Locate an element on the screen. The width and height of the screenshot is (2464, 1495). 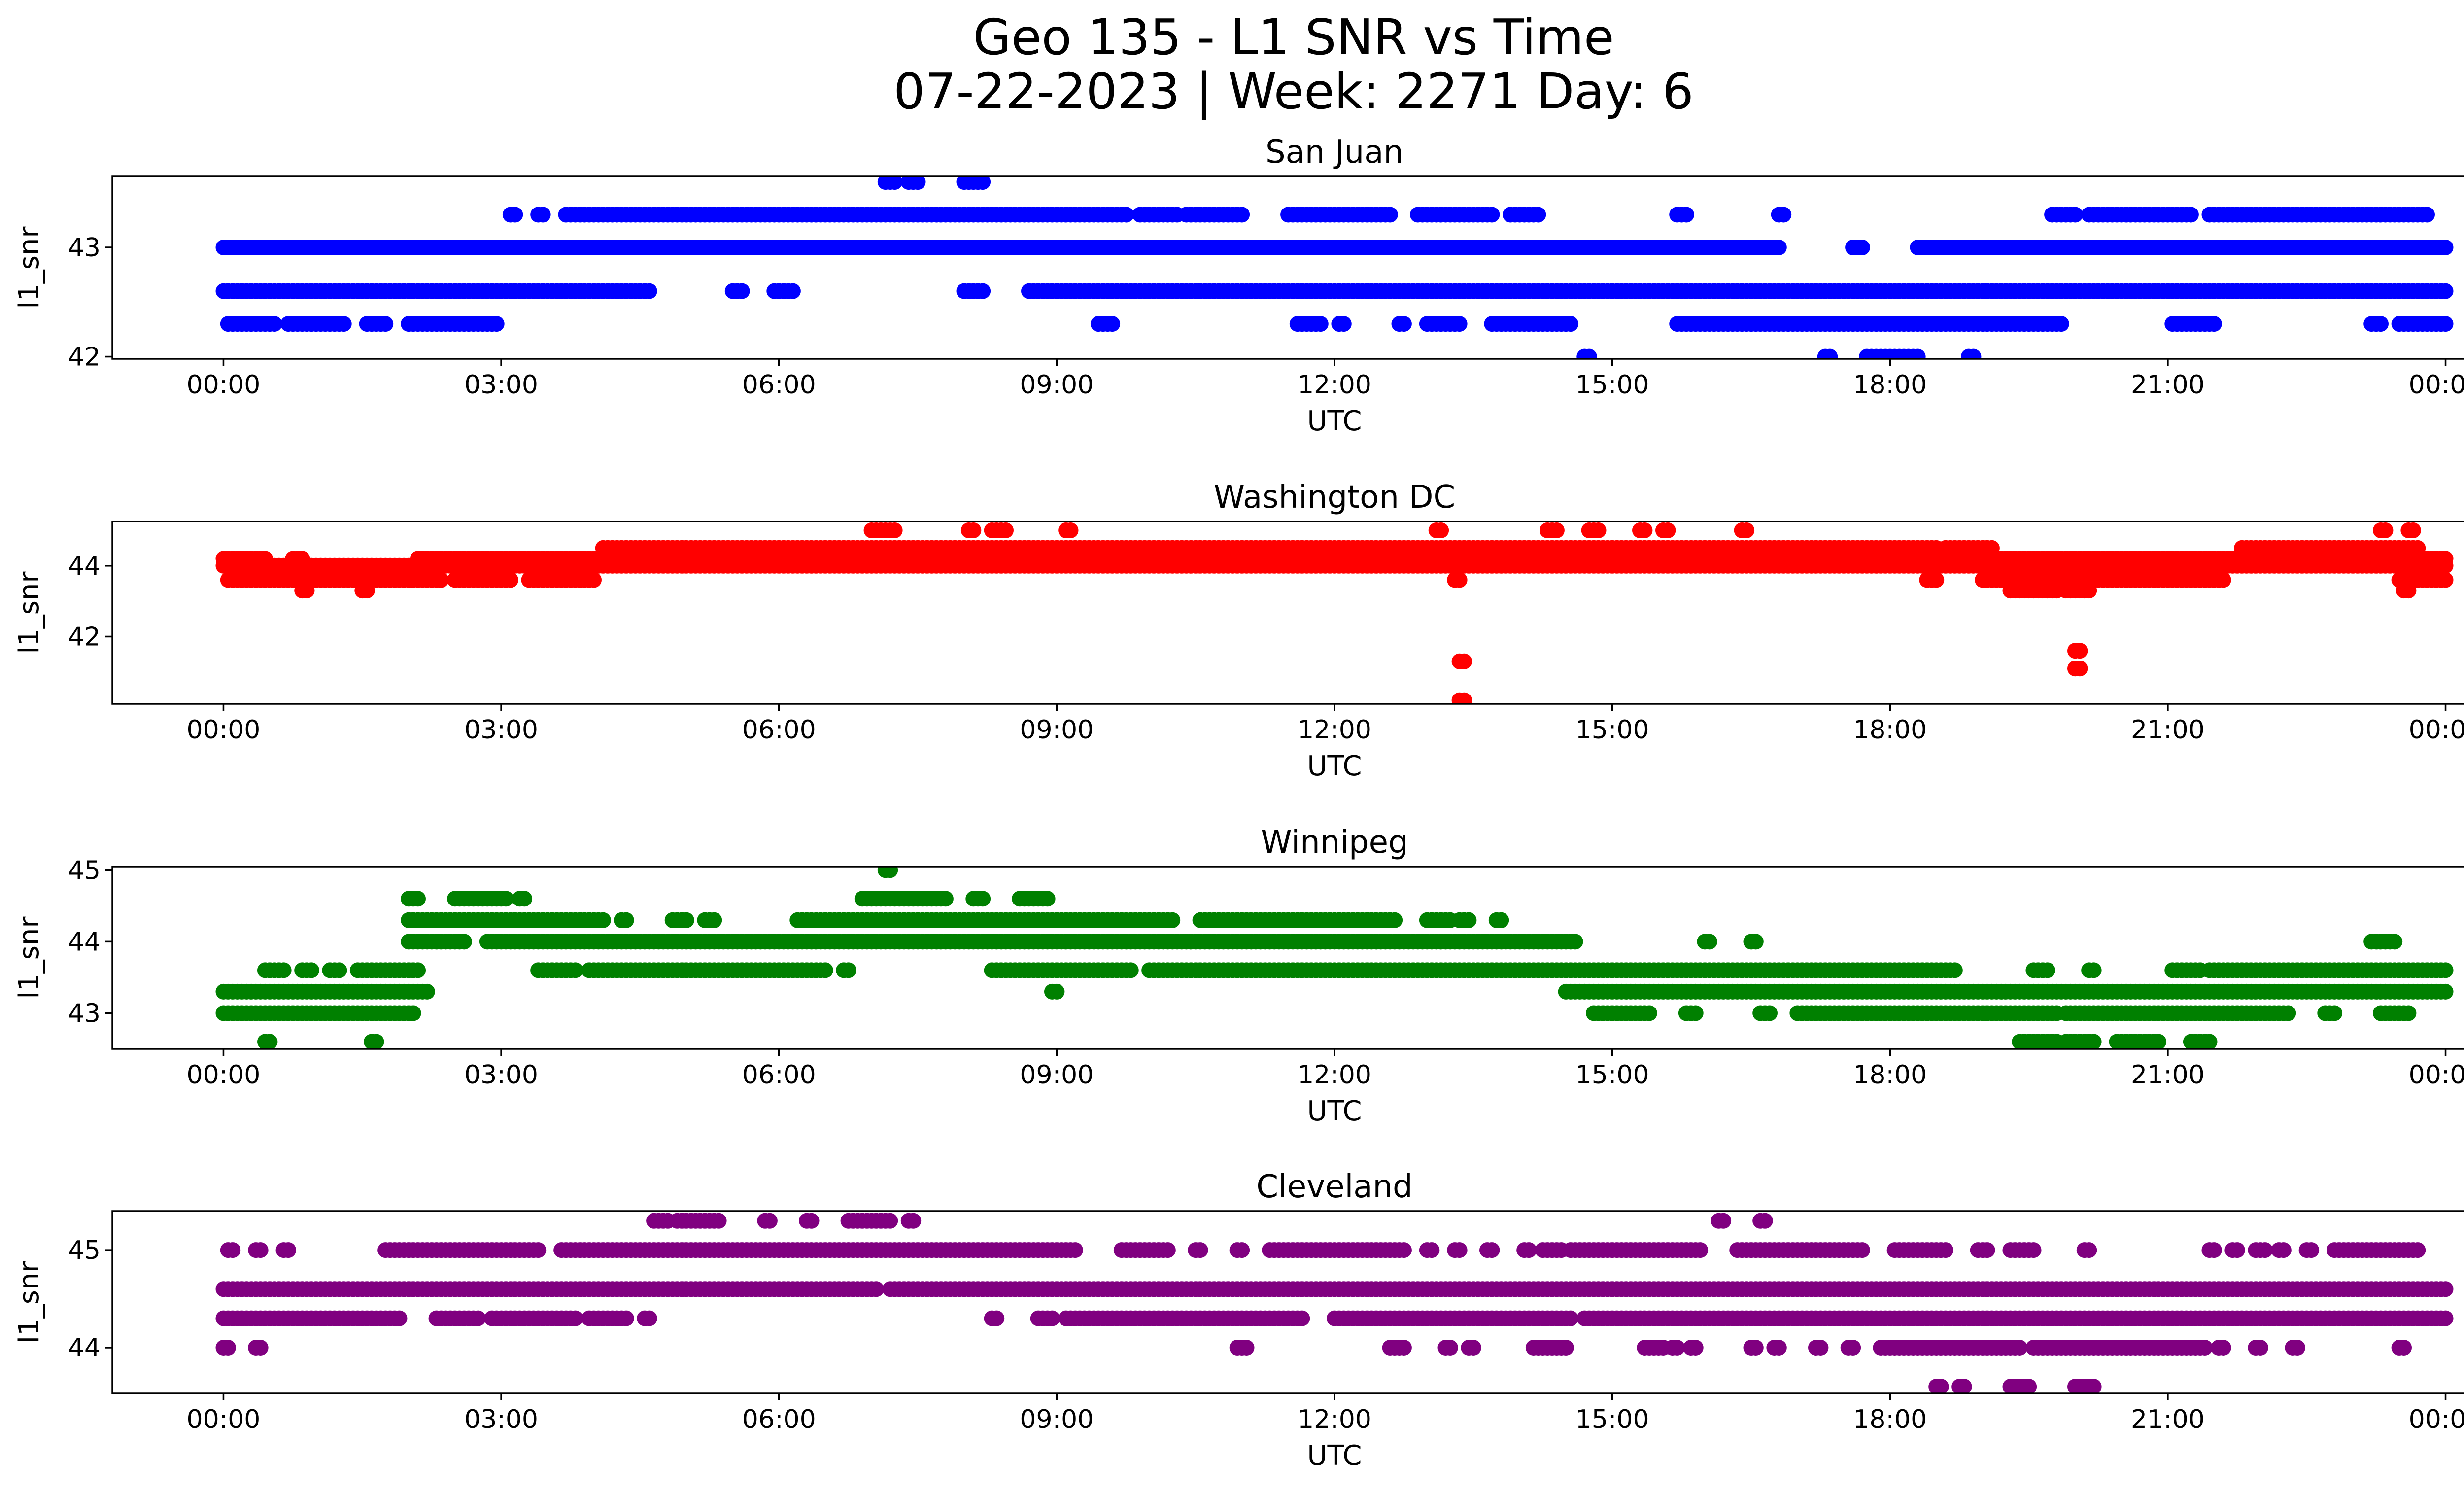
x-tick-label: 18:00 is located at coordinates (1890, 385).